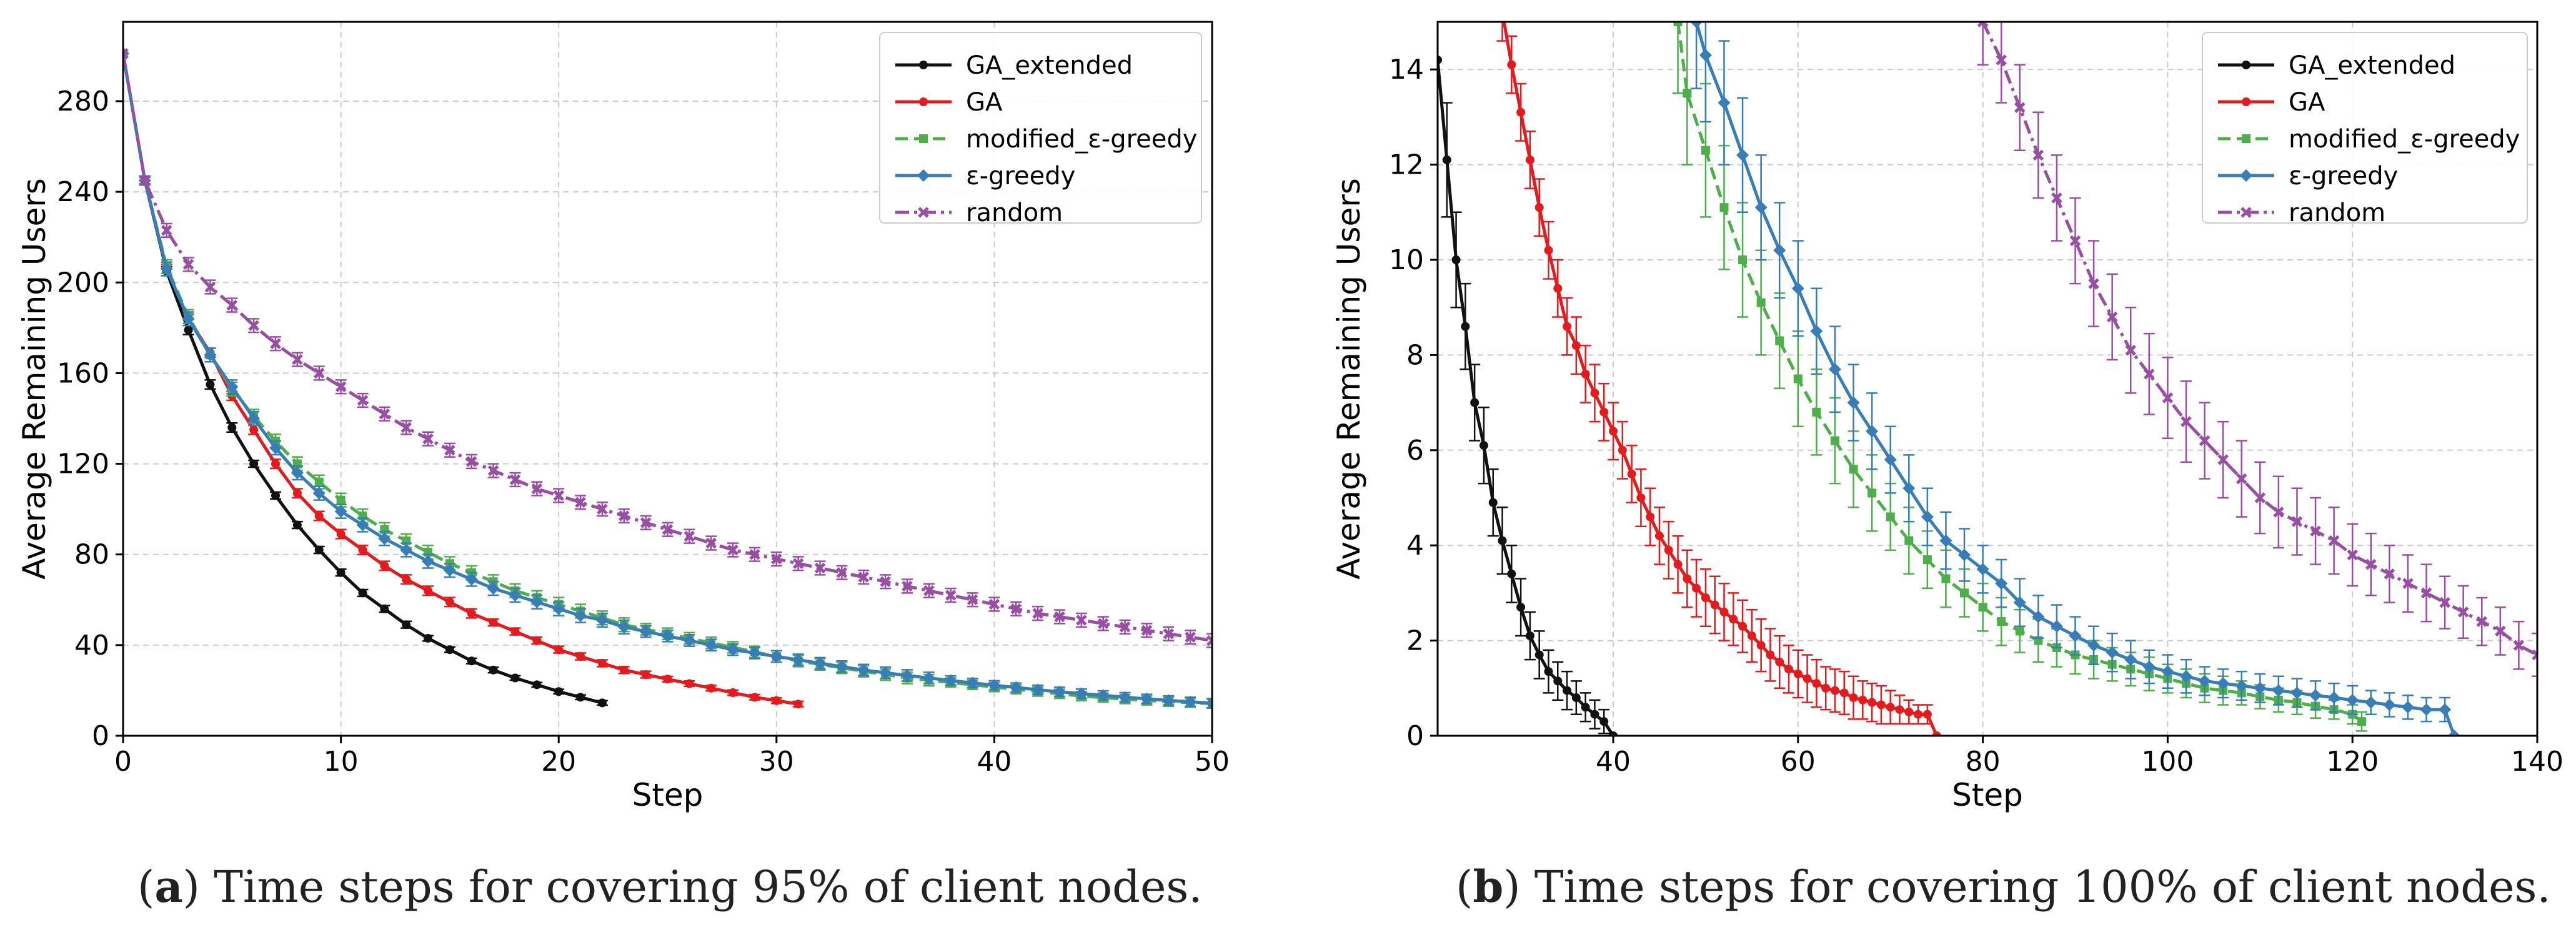  What do you see at coordinates (83, 373) in the screenshot?
I see `y-tick-label: 160` at bounding box center [83, 373].